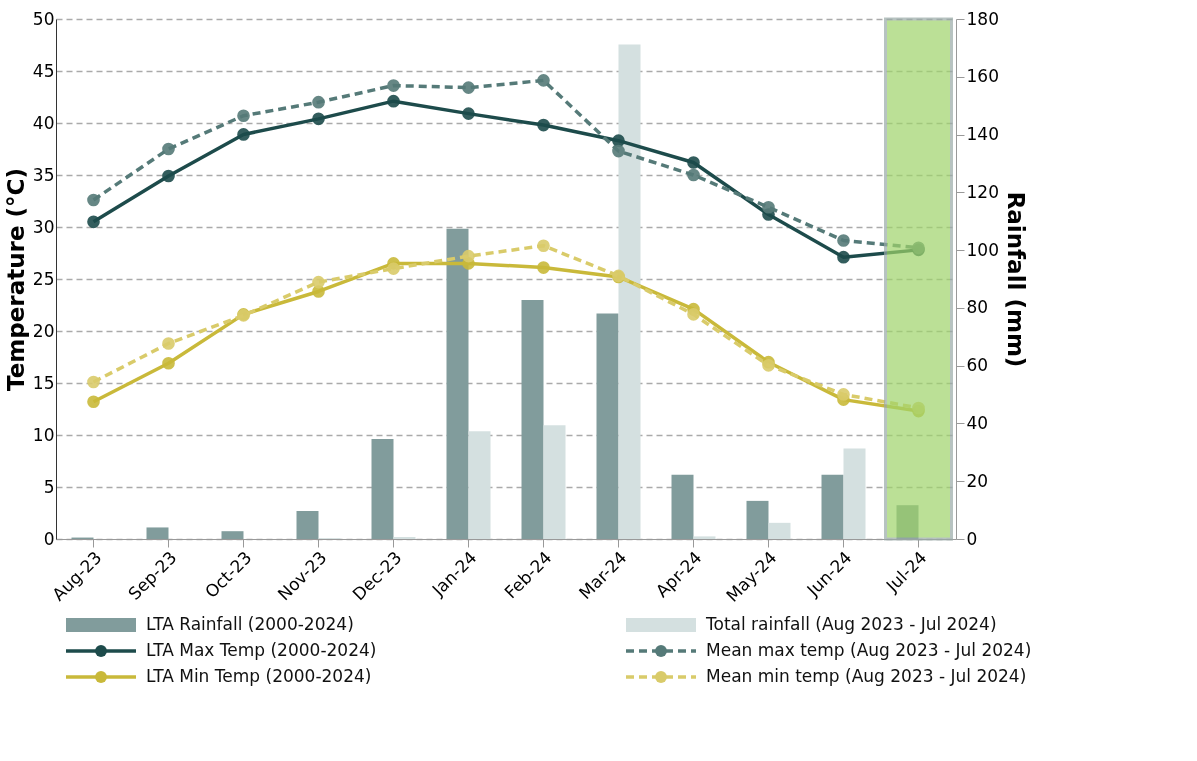 Image resolution: width=1197 pixels, height=761 pixels. What do you see at coordinates (49, 486) in the screenshot?
I see `y-tick-label: 5` at bounding box center [49, 486].